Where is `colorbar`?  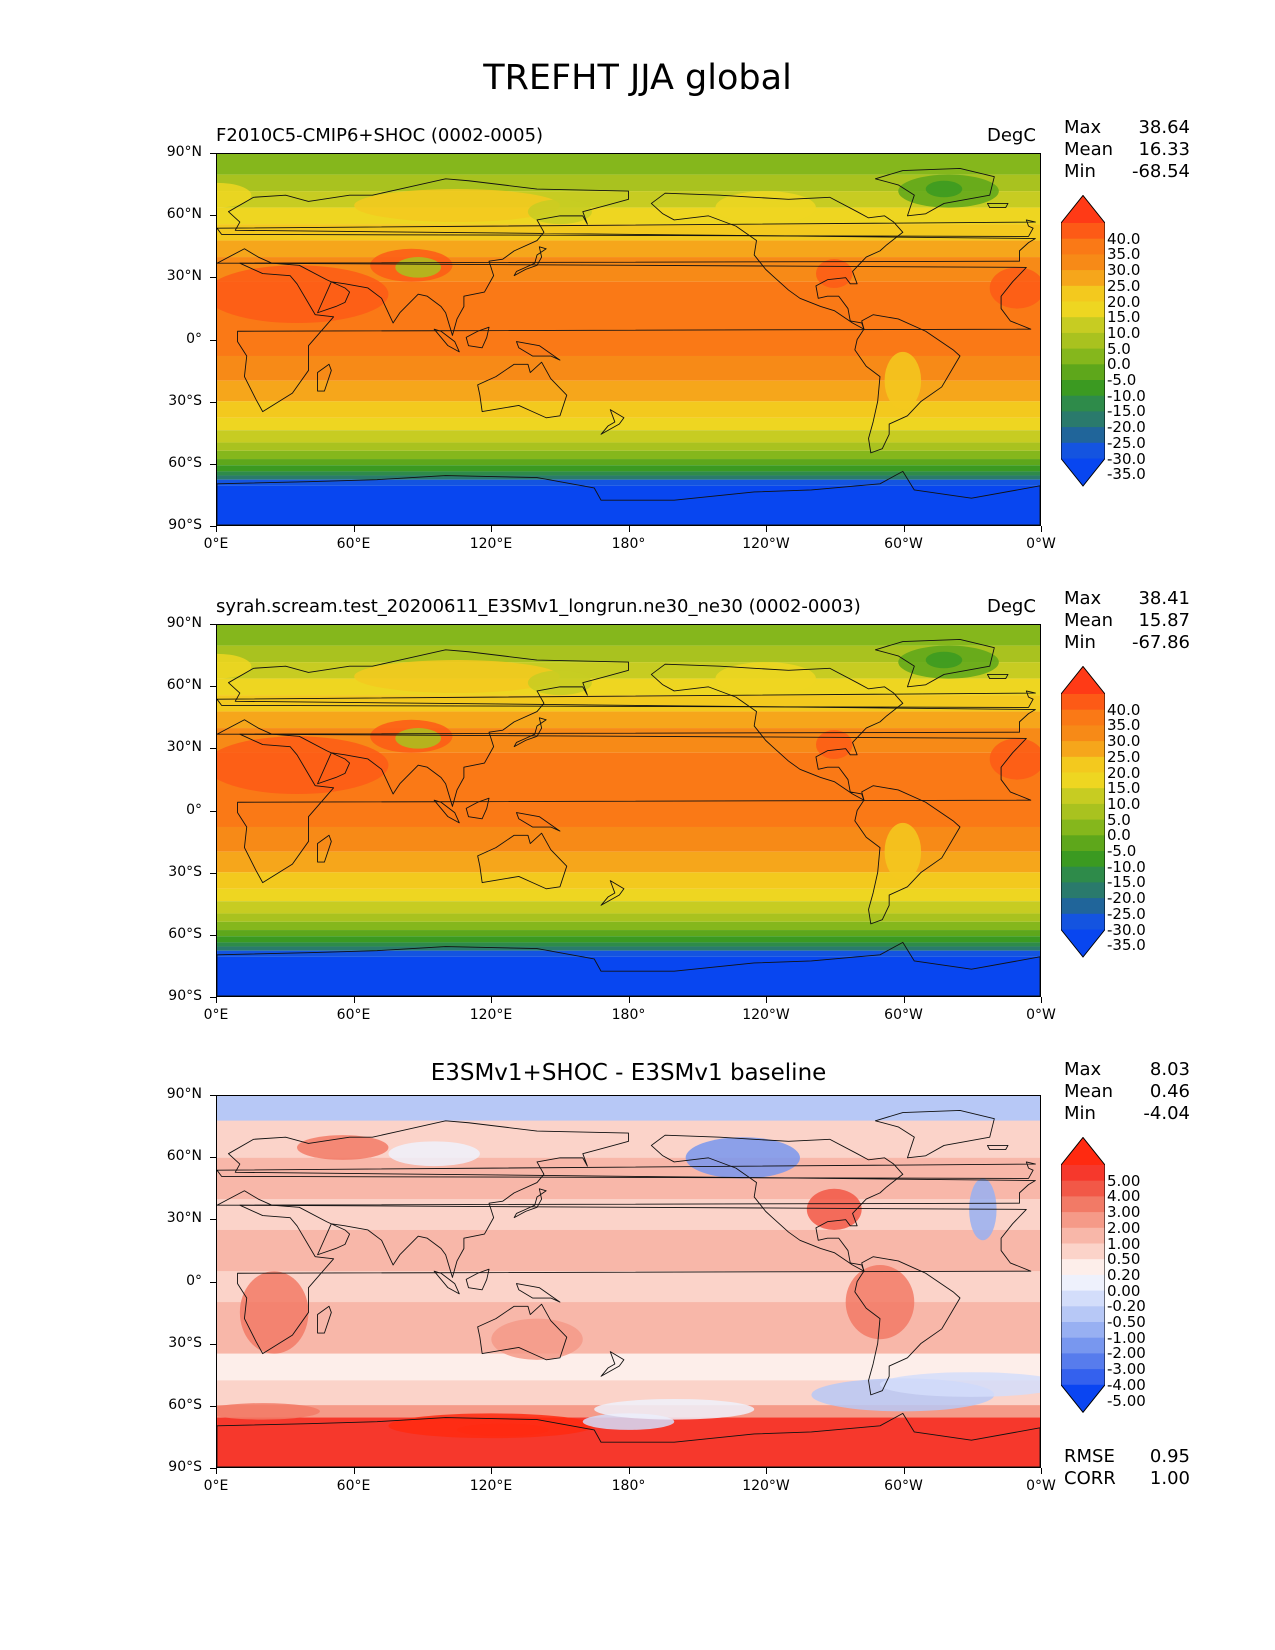
colorbar is located at coordinates (1083, 341).